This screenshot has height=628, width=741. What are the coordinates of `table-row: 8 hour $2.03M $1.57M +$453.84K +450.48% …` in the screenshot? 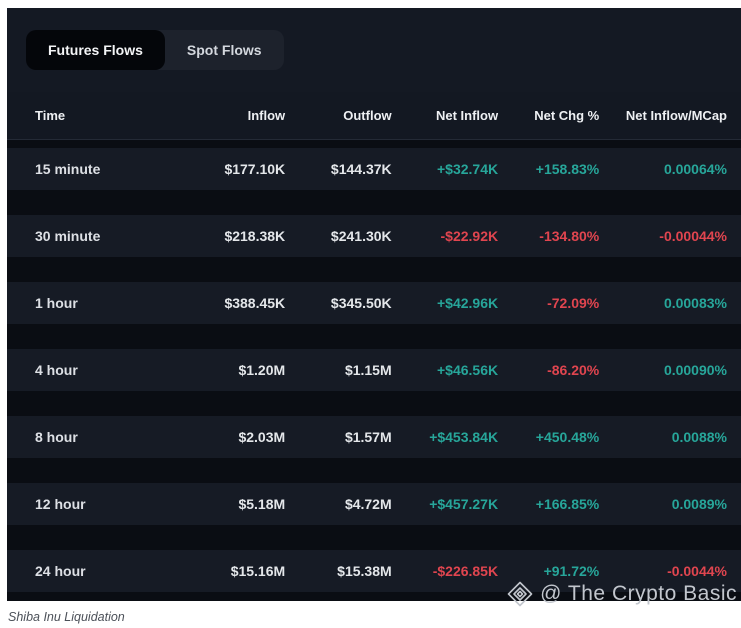 It's located at (374, 437).